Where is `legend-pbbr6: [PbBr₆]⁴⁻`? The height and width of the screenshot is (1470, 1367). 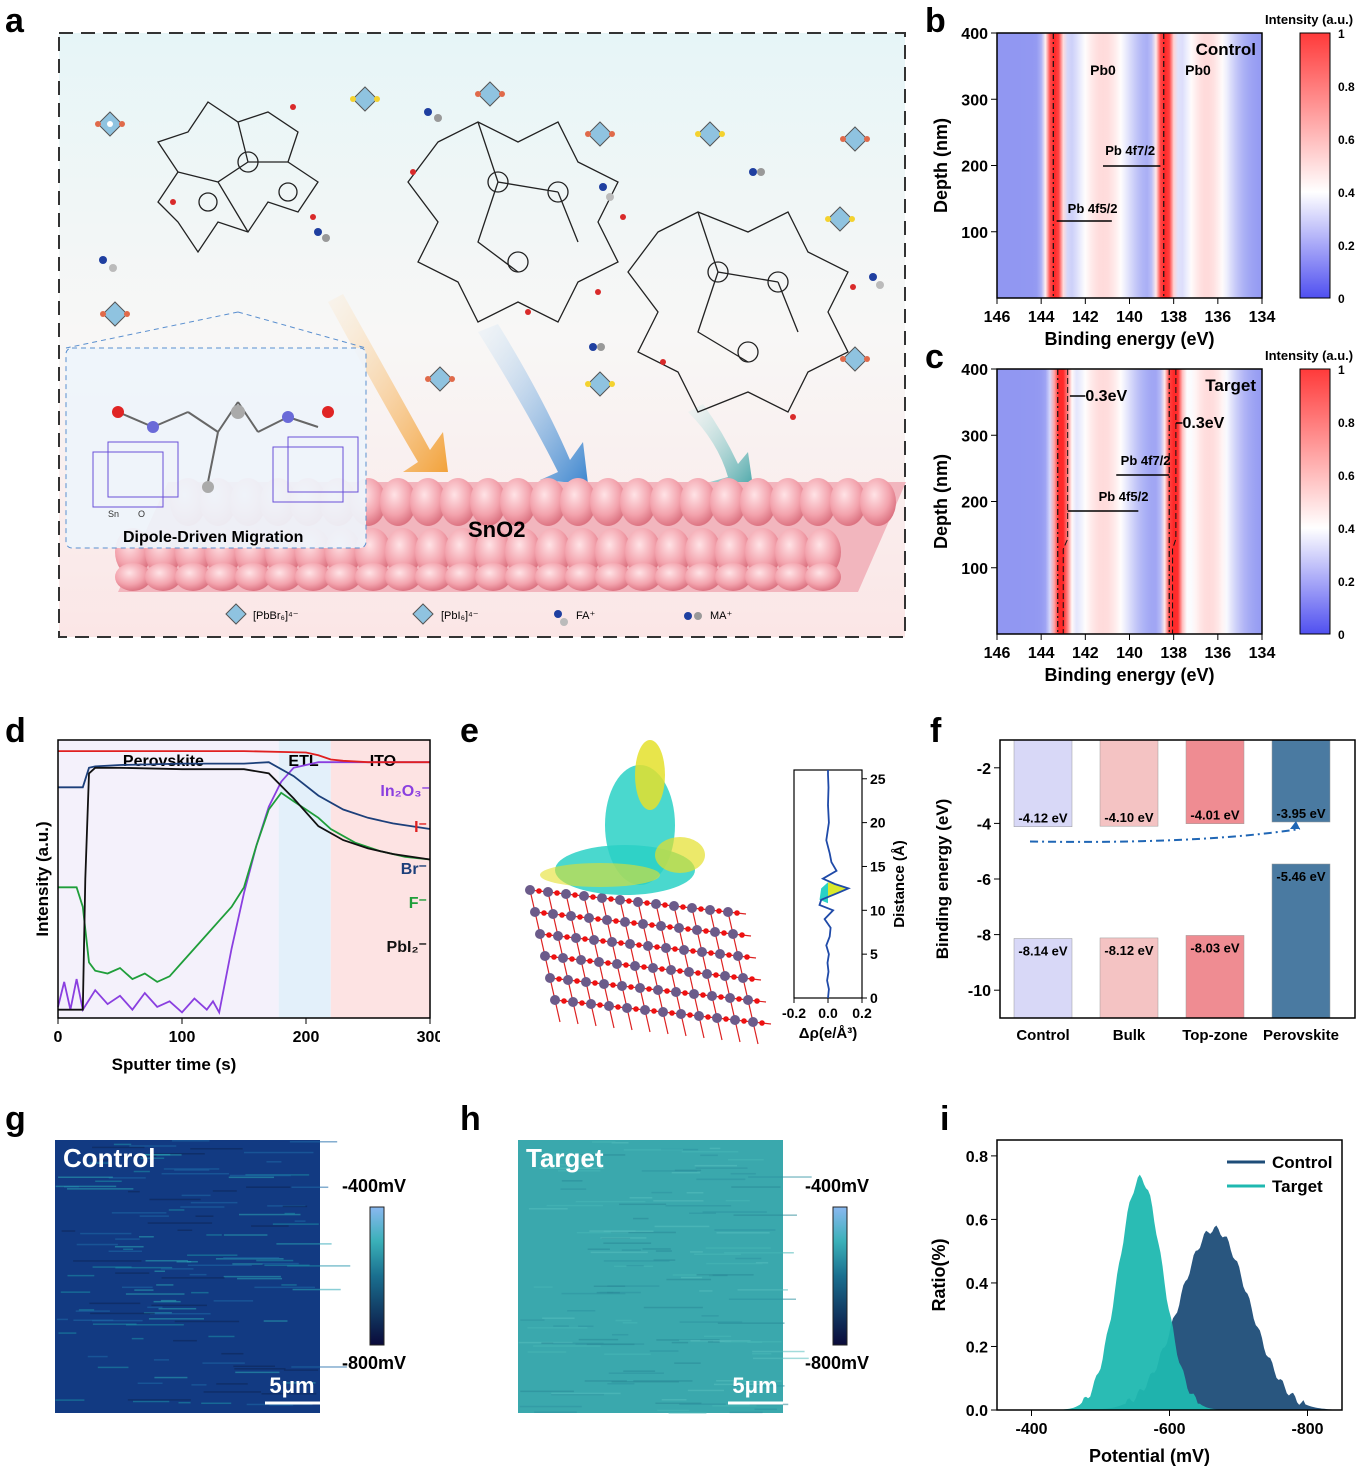
legend-pbbr6: [PbBr₆]⁴⁻ is located at coordinates (276, 616).